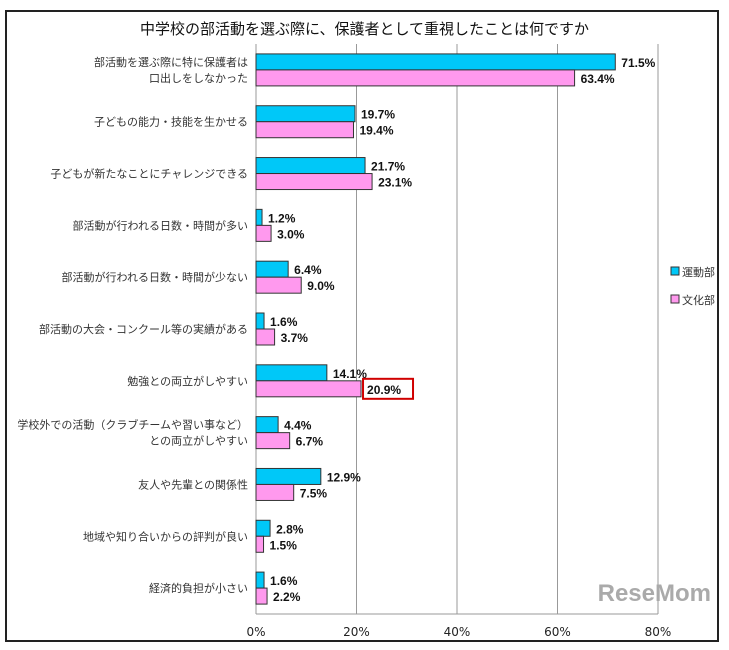 This screenshot has height=650, width=729. Describe the element at coordinates (321, 286) in the screenshot. I see `data-label: 9.0%` at that location.